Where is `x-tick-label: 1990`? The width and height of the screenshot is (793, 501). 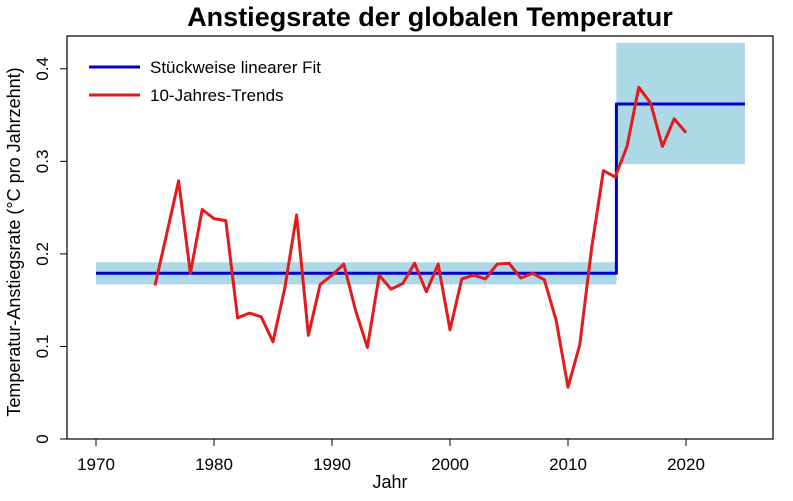 x-tick-label: 1990 is located at coordinates (332, 464).